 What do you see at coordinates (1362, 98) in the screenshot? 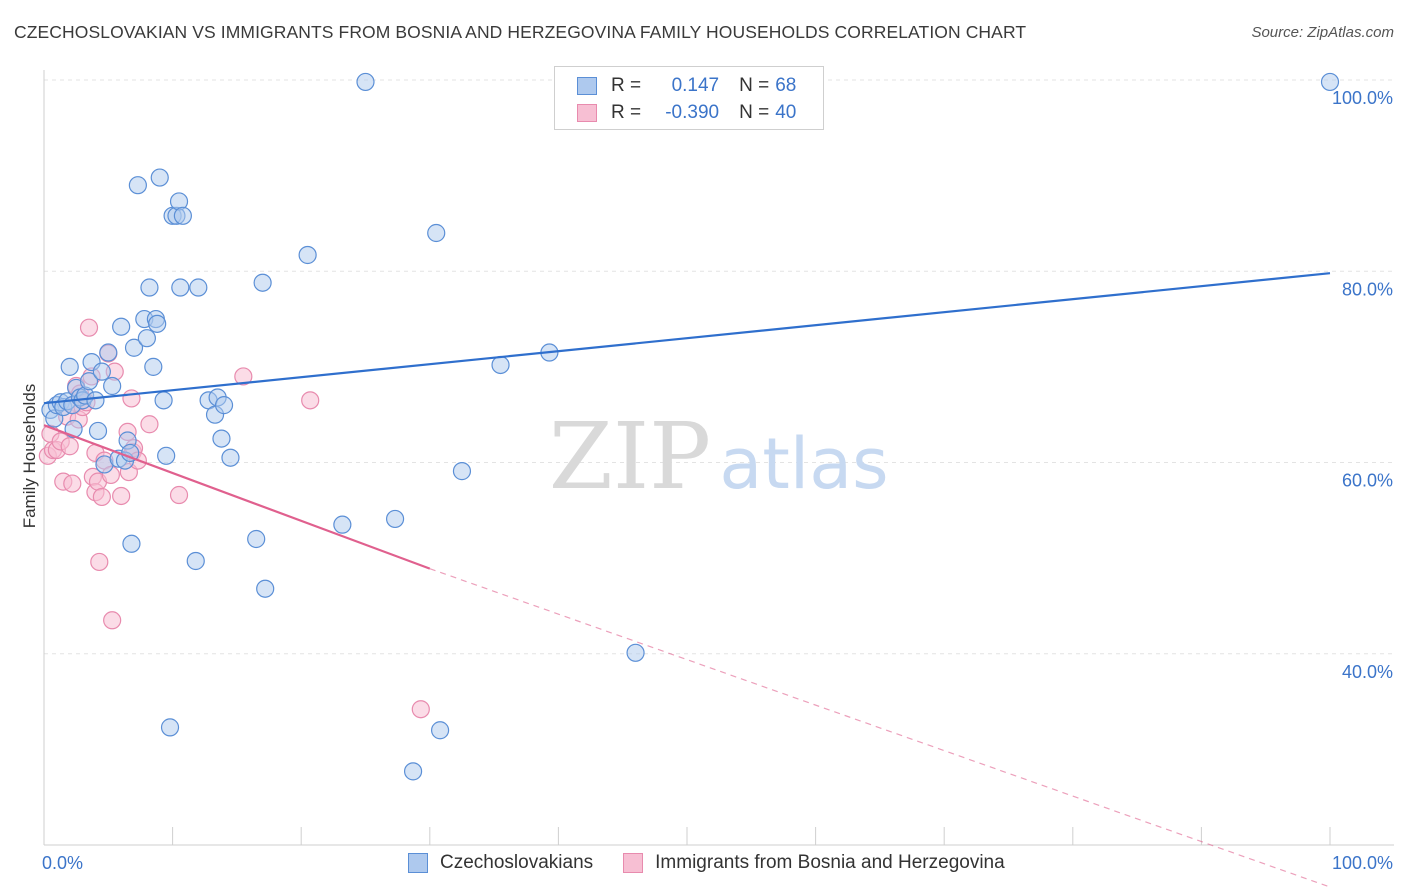
I see `y-tick-label: 100.0%` at bounding box center [1362, 98].